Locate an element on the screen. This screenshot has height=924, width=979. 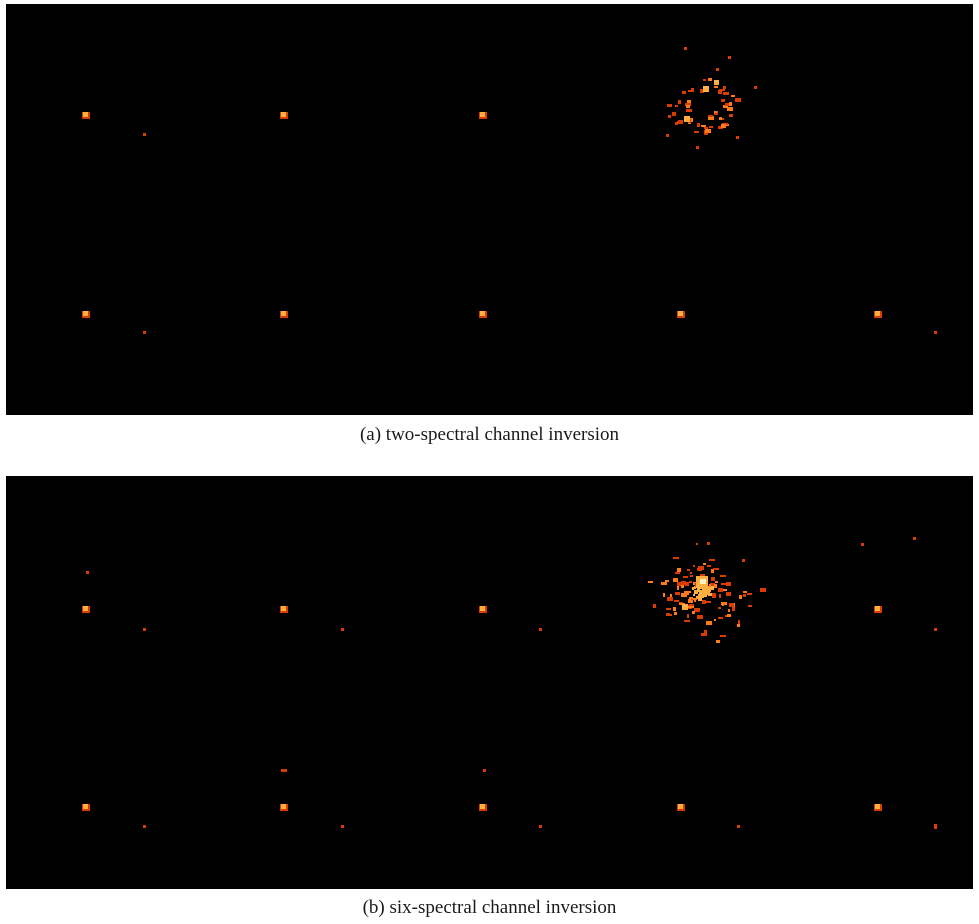
blob-highlight is located at coordinates (703, 581).